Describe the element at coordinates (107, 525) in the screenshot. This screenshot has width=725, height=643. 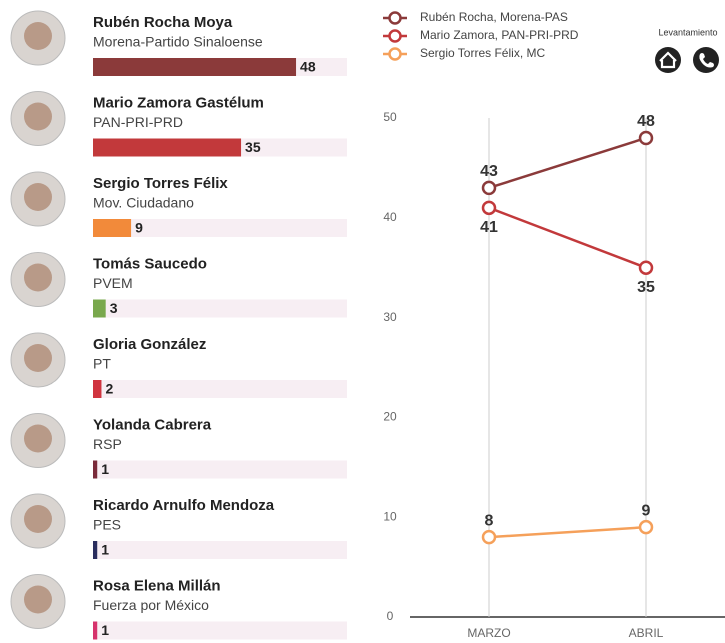
I see `candidate-party: PES` at that location.